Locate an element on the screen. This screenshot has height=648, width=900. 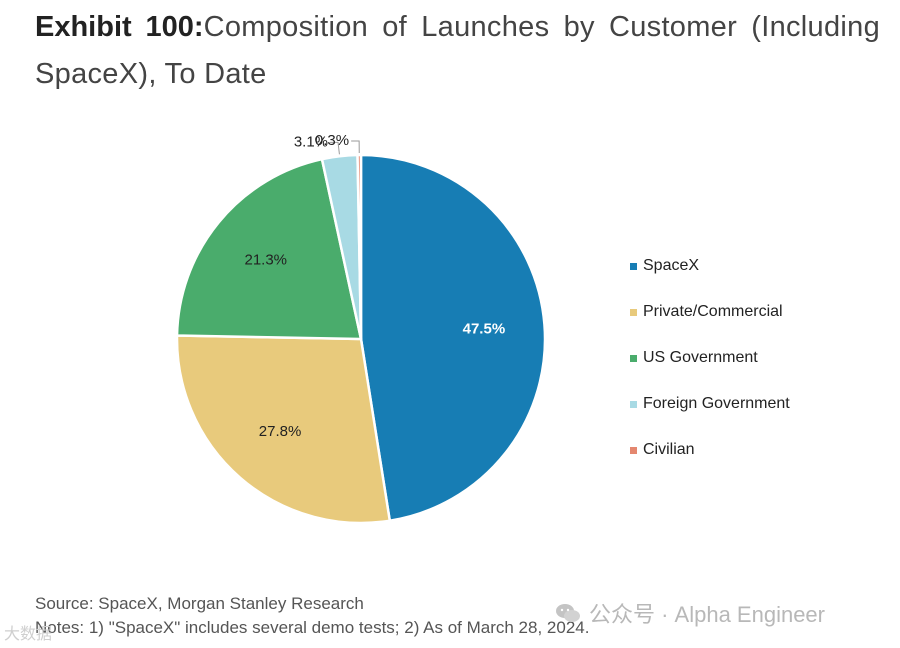
data-label-us-government: 21.3% is located at coordinates (265, 260).